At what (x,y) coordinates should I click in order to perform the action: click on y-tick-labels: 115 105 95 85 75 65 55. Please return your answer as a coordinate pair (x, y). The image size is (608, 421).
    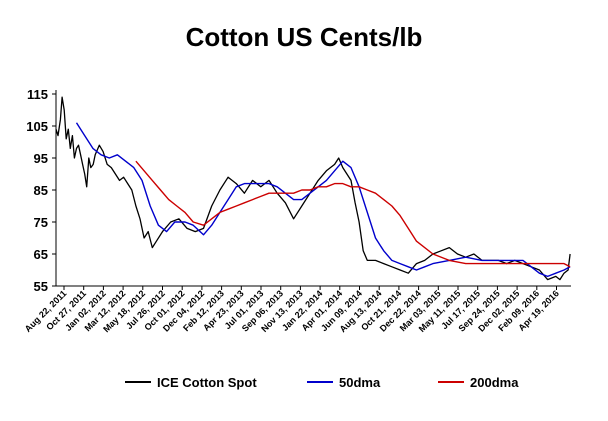
    Looking at the image, I should click on (41, 190).